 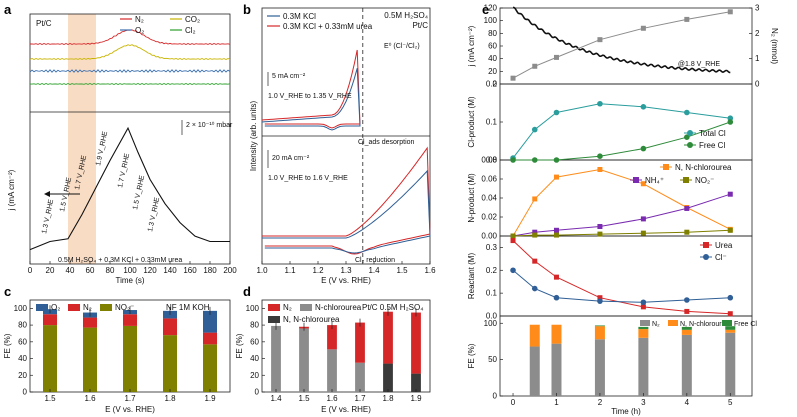 I want to click on n2-line, so click(x=621, y=45).